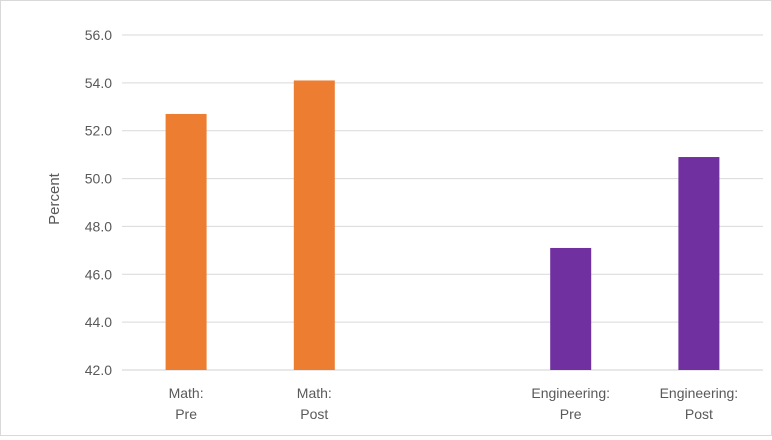 The image size is (772, 440). What do you see at coordinates (98, 131) in the screenshot?
I see `y-tick-label: 52.0` at bounding box center [98, 131].